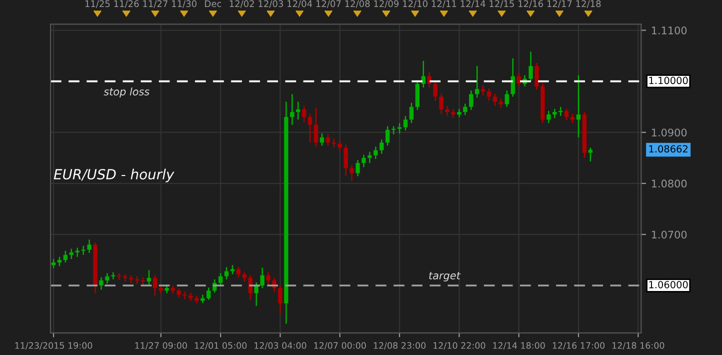  What do you see at coordinates (155, 4) in the screenshot?
I see `text: 11/27` at bounding box center [155, 4].